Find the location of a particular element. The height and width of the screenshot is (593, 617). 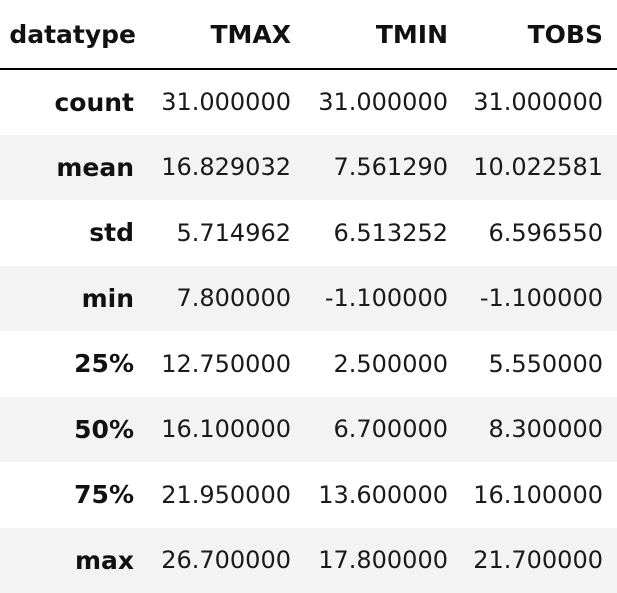

header-row: datatype TMAX TMIN TOBS is located at coordinates (308, 34).